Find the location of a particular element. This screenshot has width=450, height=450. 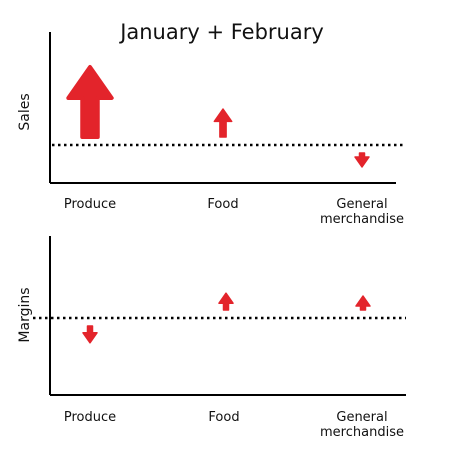

margins-category-label-line: General is located at coordinates (361, 417).